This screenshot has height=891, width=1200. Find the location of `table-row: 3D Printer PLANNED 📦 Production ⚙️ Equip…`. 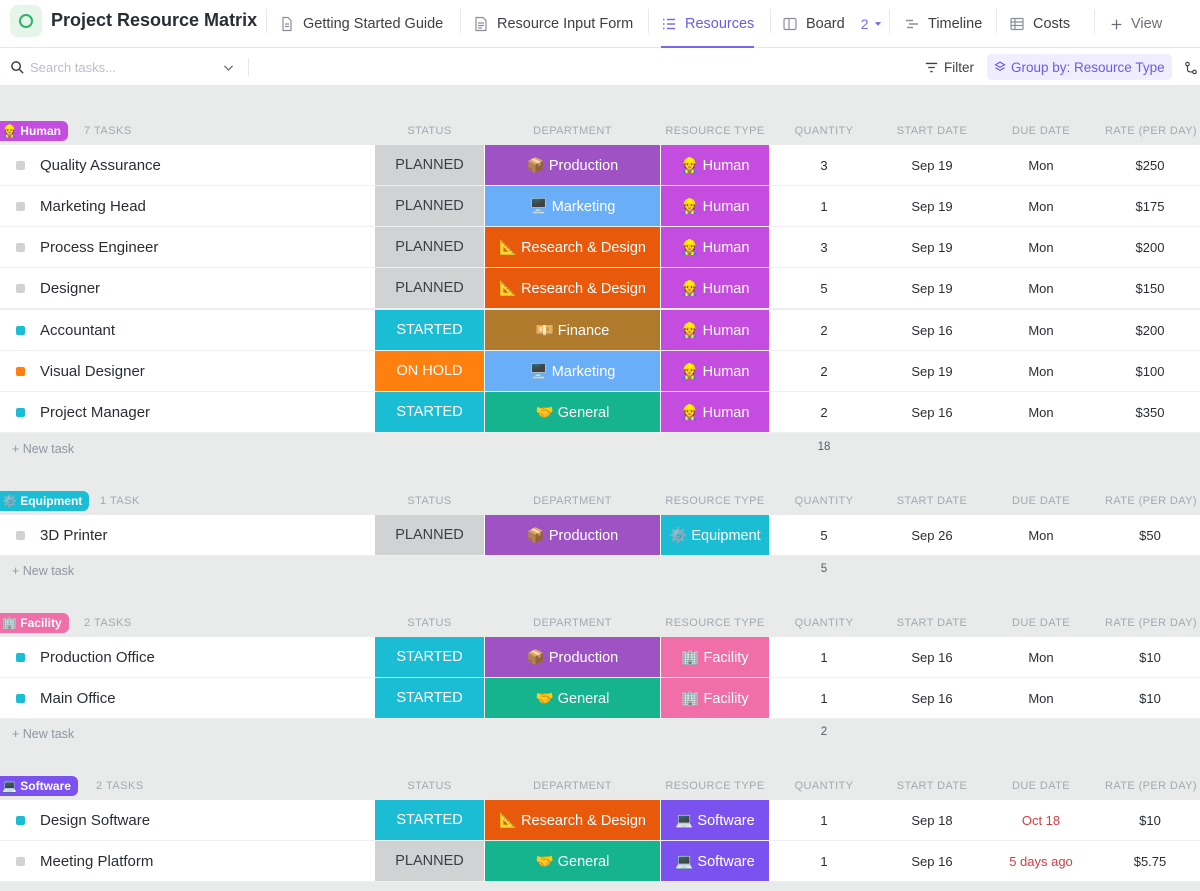

table-row: 3D Printer PLANNED 📦 Production ⚙️ Equip… is located at coordinates (600, 535).